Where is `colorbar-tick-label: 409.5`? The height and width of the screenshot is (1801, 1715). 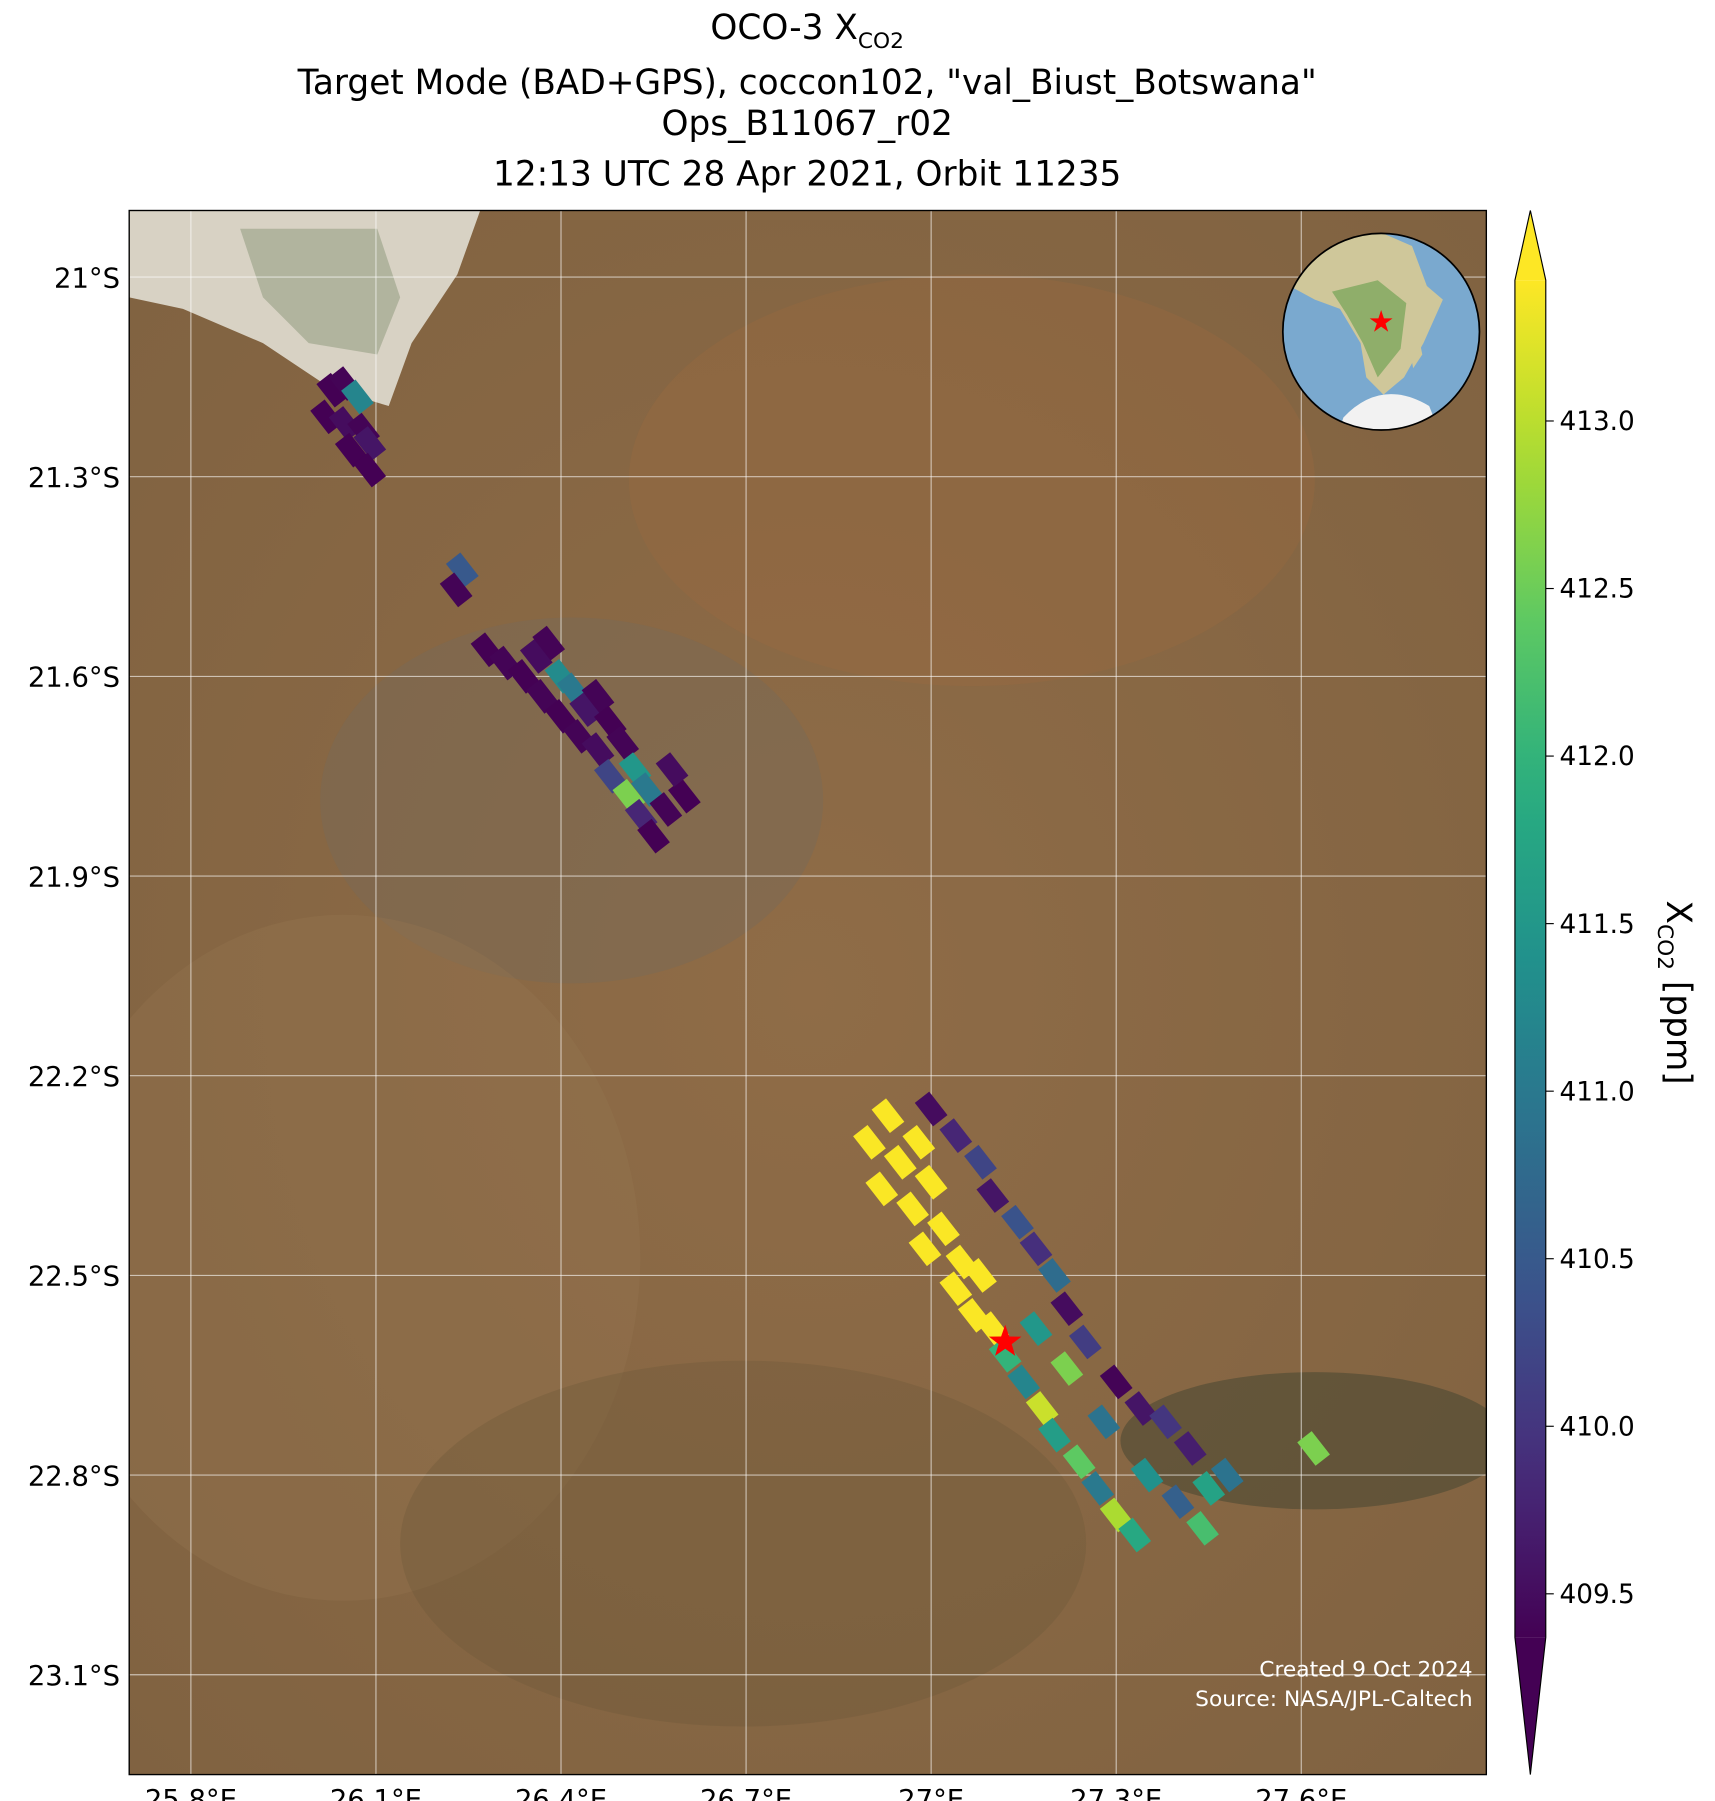
colorbar-tick-label: 409.5 is located at coordinates (1597, 1595).